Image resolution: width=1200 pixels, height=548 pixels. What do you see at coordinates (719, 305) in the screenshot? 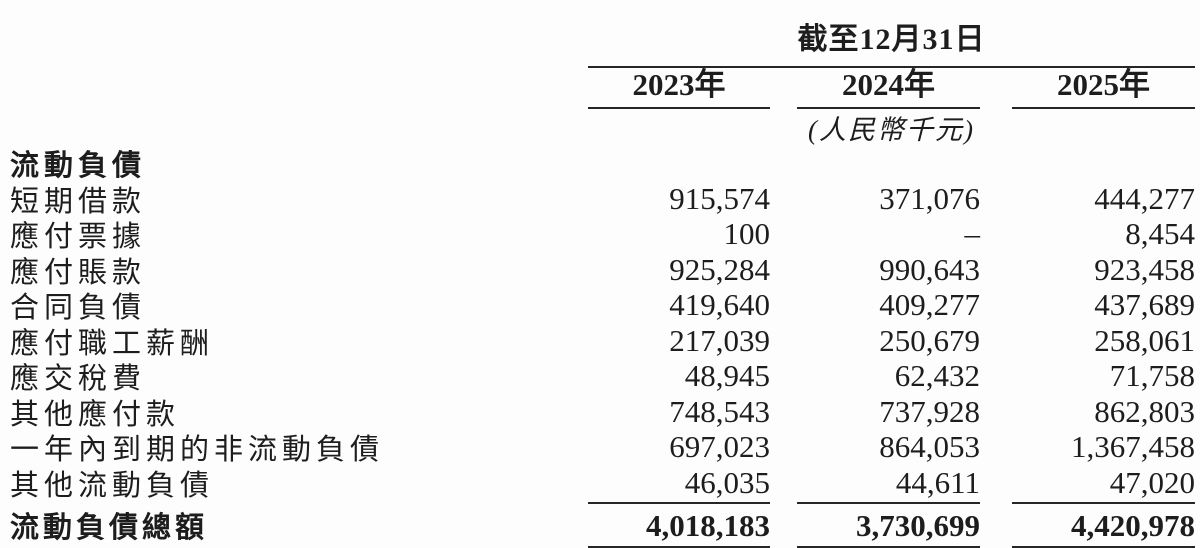
I see `value-2023: 419,640` at bounding box center [719, 305].